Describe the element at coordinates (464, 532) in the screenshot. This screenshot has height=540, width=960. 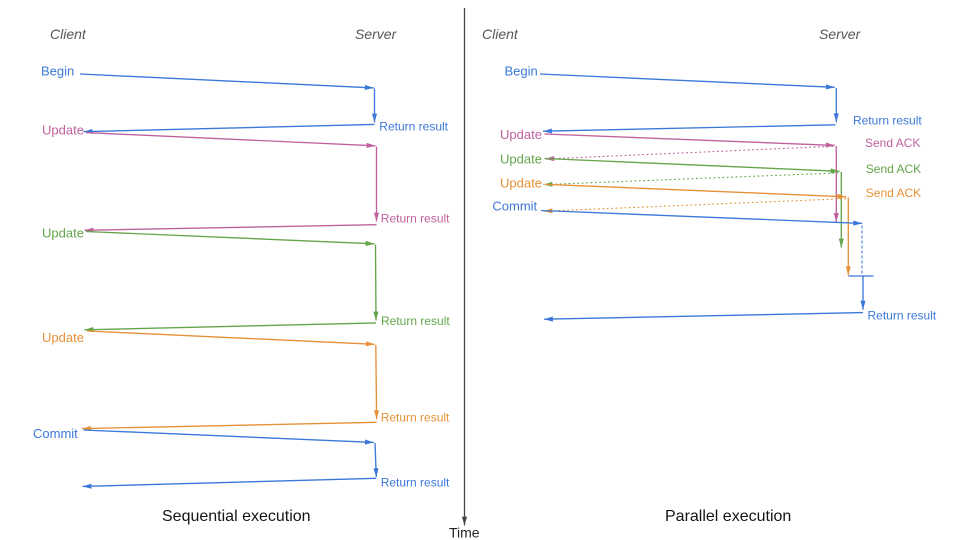
I see `svg-text: Time` at that location.